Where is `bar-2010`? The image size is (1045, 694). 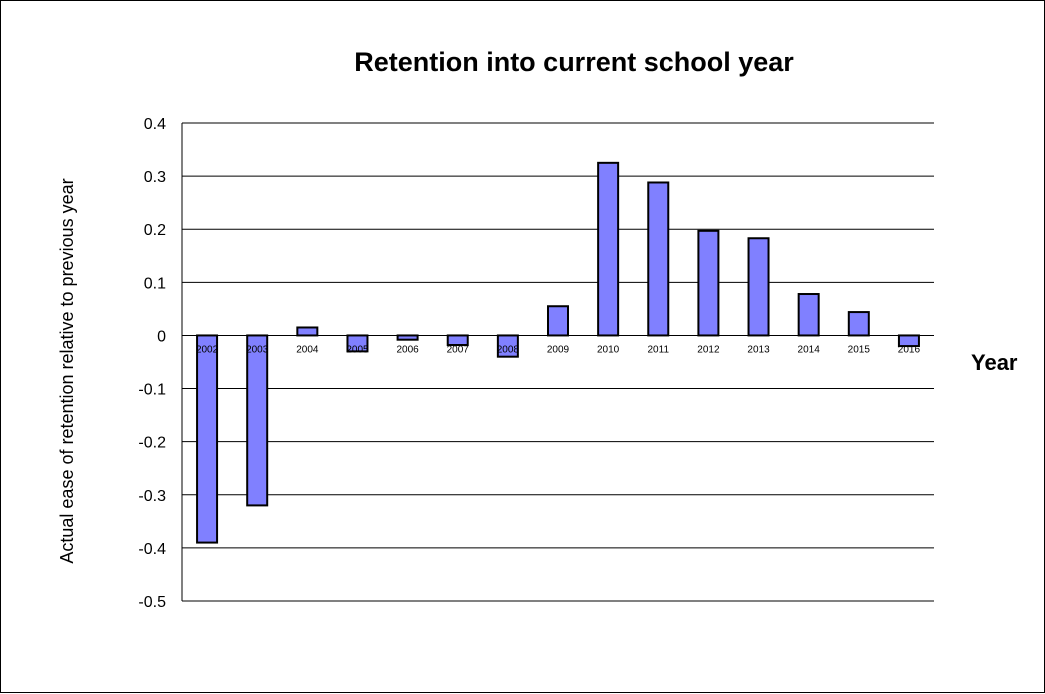
bar-2010 is located at coordinates (608, 249).